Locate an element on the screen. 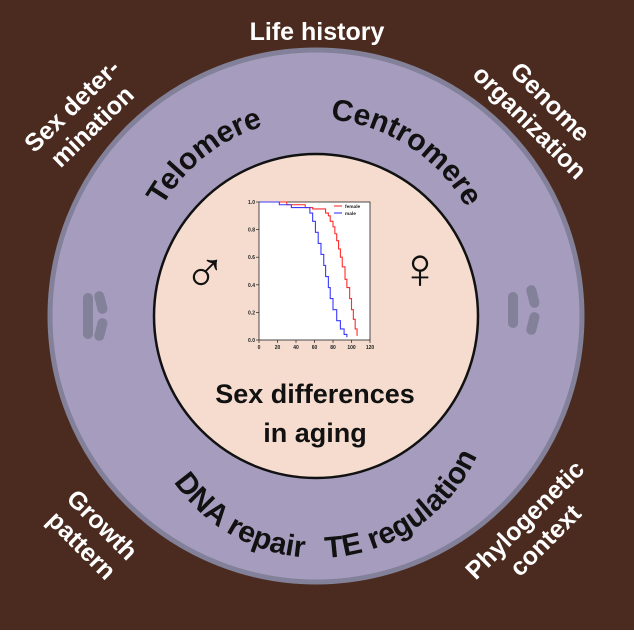 The width and height of the screenshot is (634, 635). label-life-history: Life history is located at coordinates (317, 32).